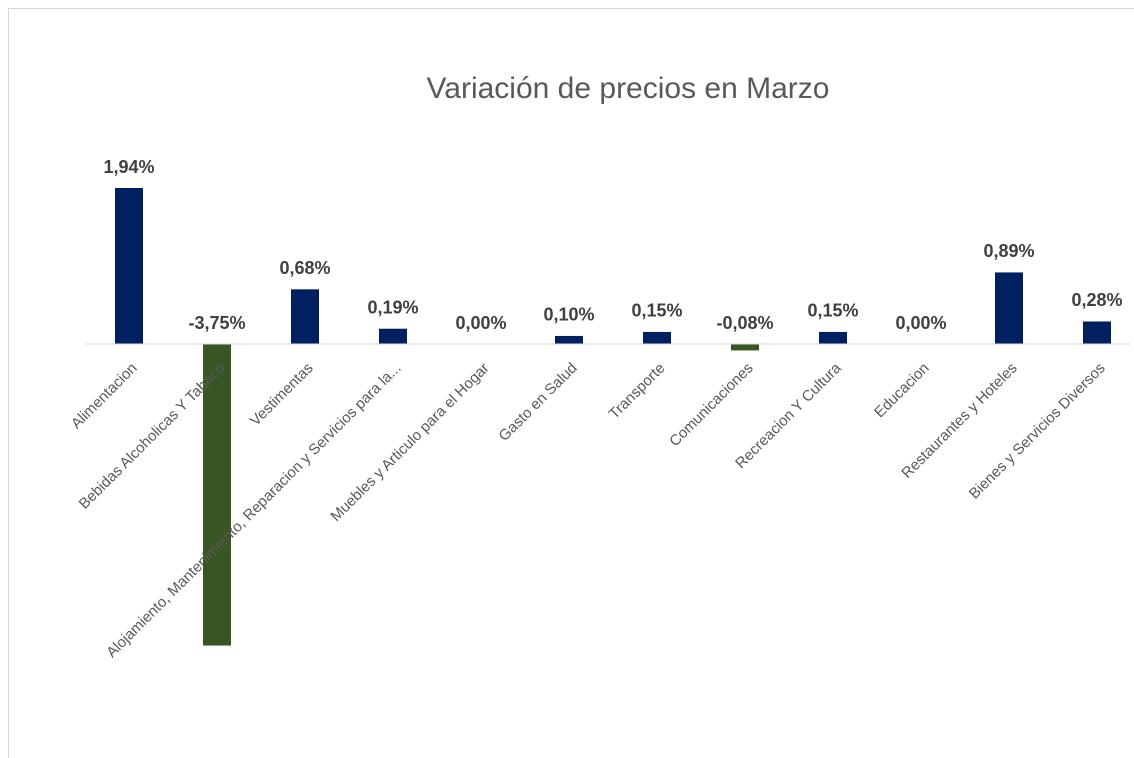  Describe the element at coordinates (409, 442) in the screenshot. I see `x-tick-label: Muebles y Articulo para el Hogar` at that location.